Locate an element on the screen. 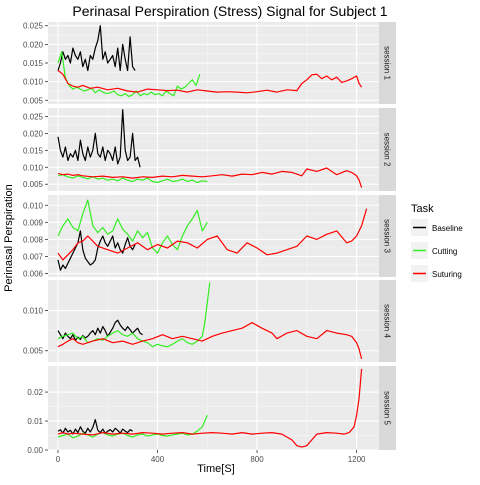 Image resolution: width=480 pixels, height=485 pixels. y-tick-label: 0.009 is located at coordinates (33, 222).